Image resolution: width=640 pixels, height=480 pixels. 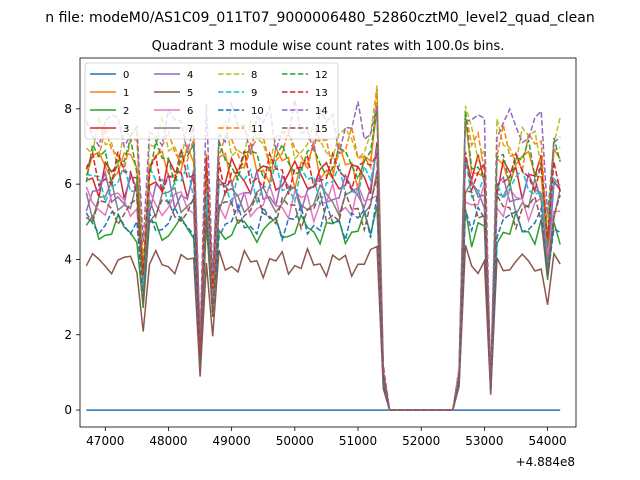 What do you see at coordinates (545, 462) in the screenshot?
I see `x-offset-label: +4.884e8` at bounding box center [545, 462].